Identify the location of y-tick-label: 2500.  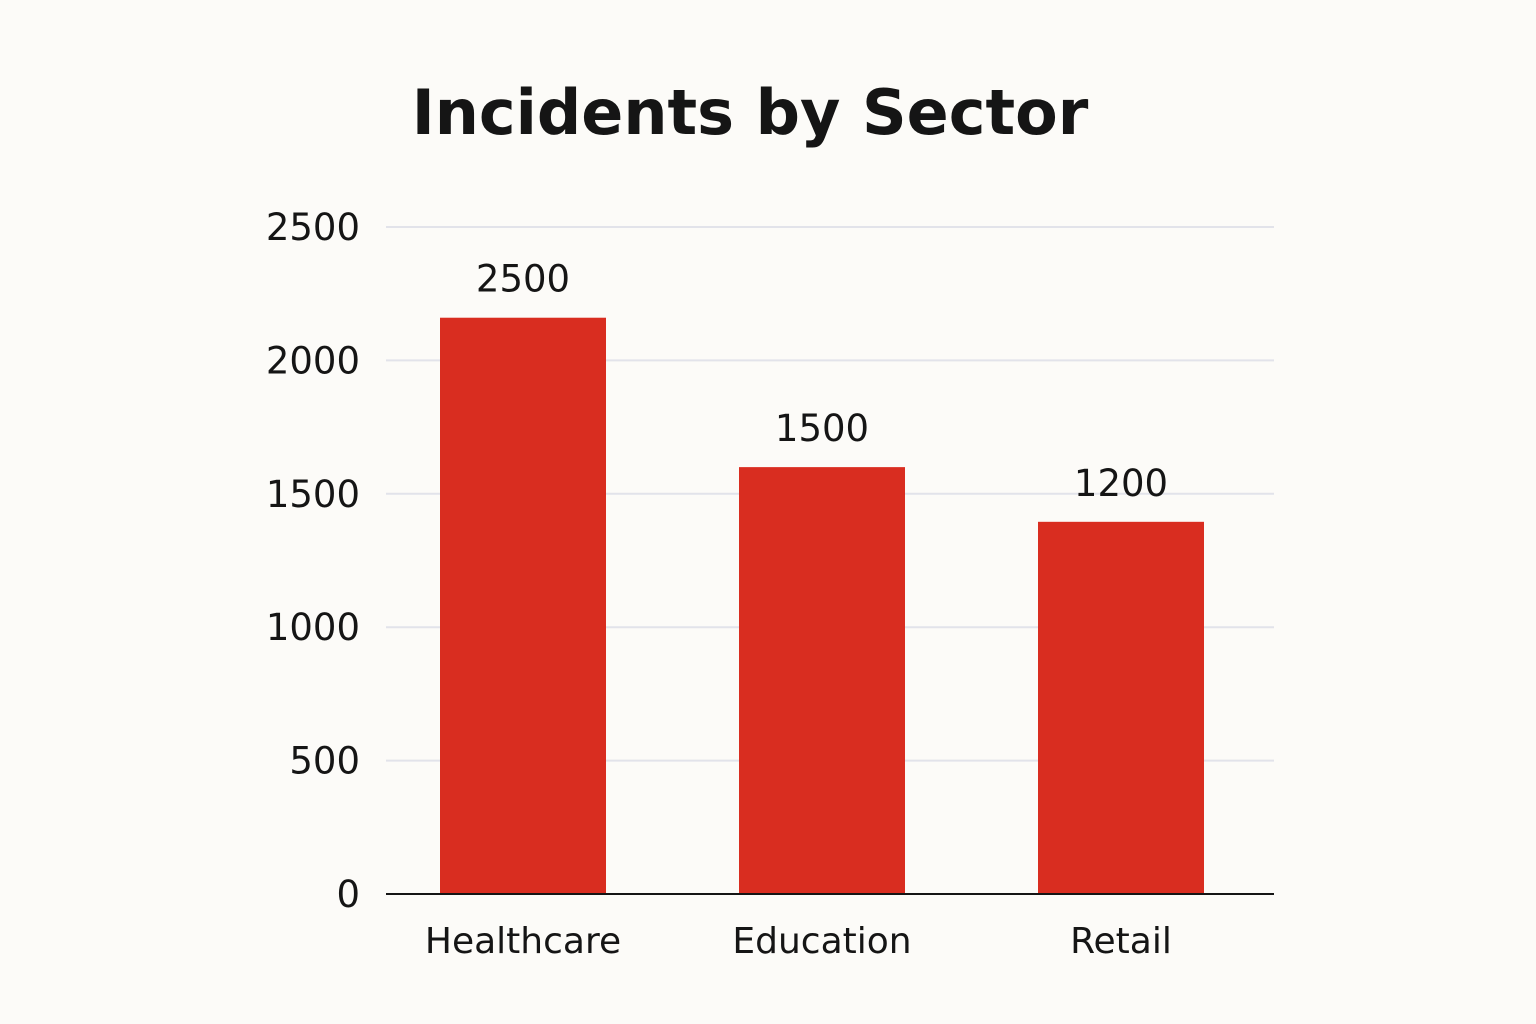
(313, 227).